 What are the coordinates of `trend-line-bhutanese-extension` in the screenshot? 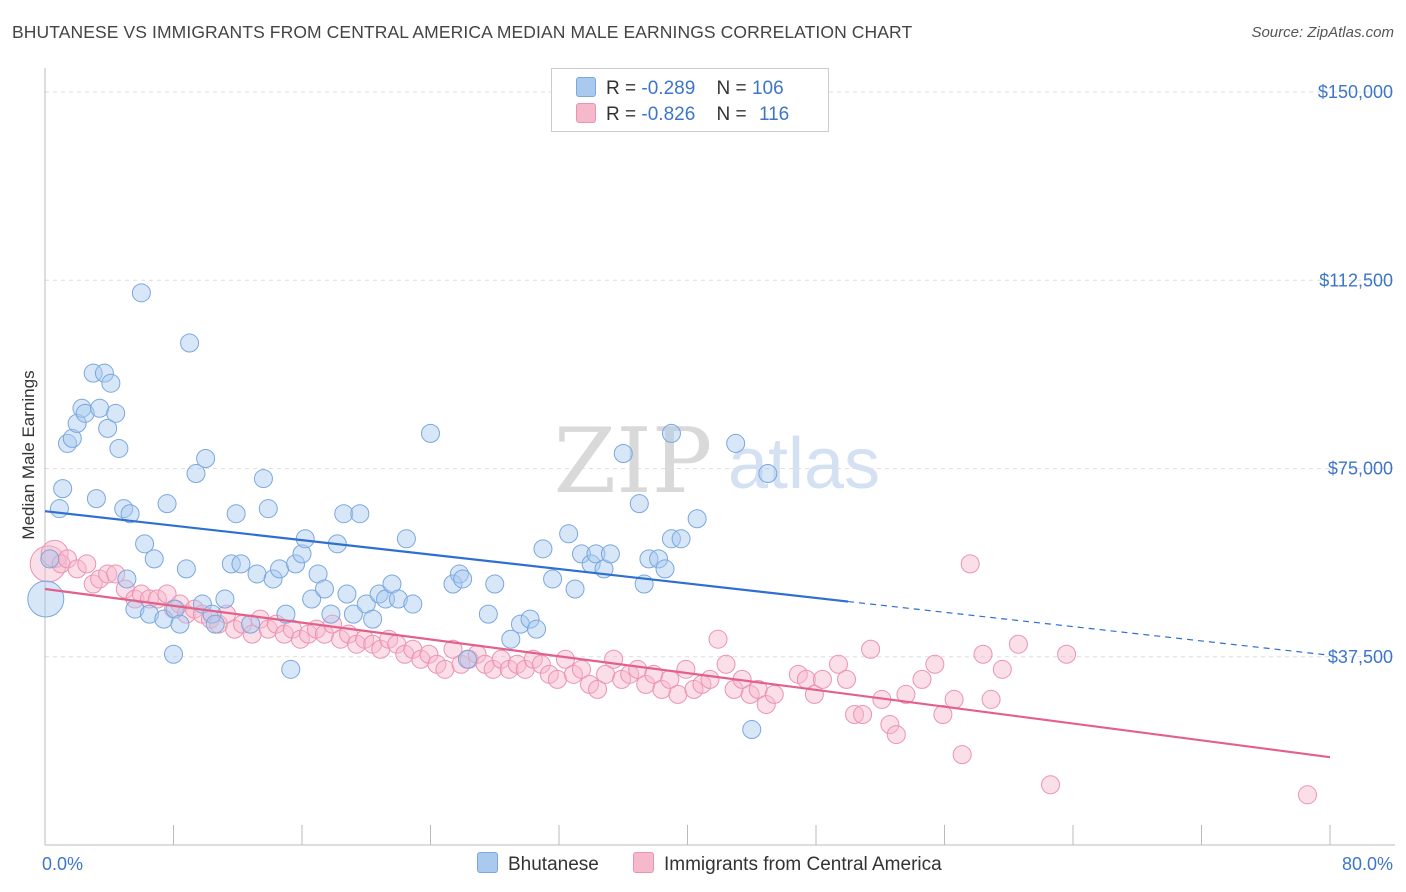 It's located at (1089, 628).